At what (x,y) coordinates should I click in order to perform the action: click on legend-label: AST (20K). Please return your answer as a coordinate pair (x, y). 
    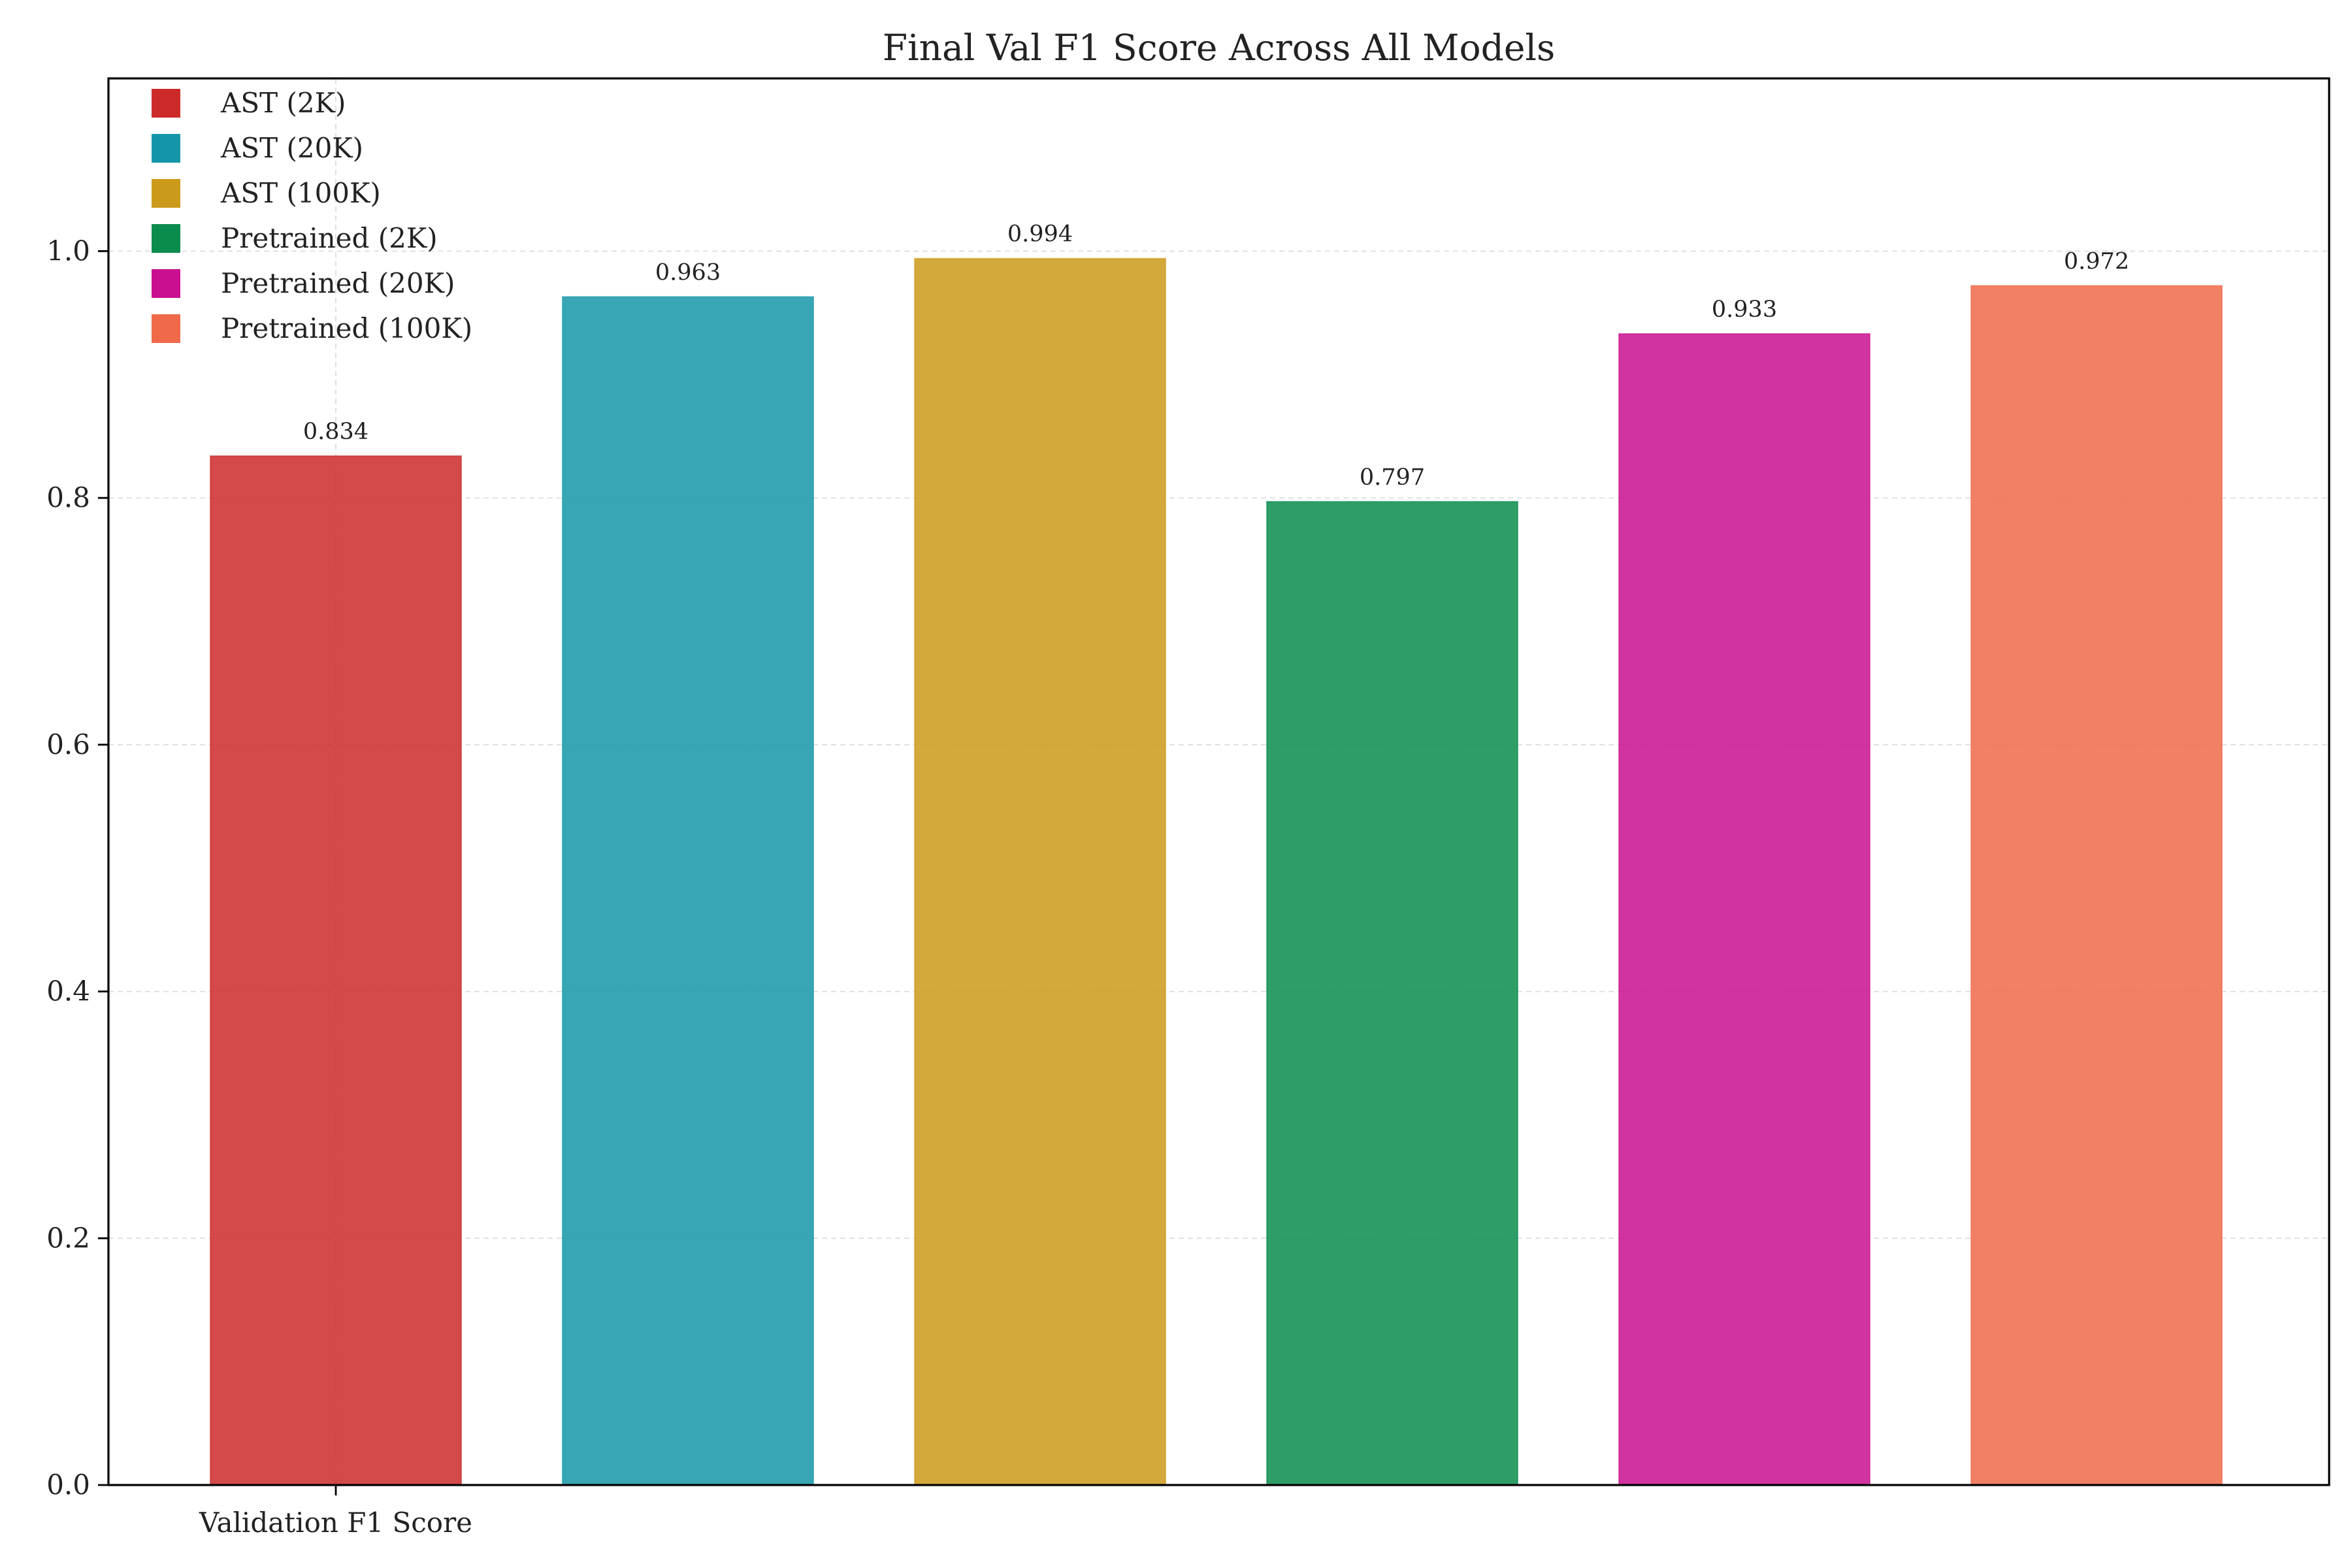
    Looking at the image, I should click on (291, 148).